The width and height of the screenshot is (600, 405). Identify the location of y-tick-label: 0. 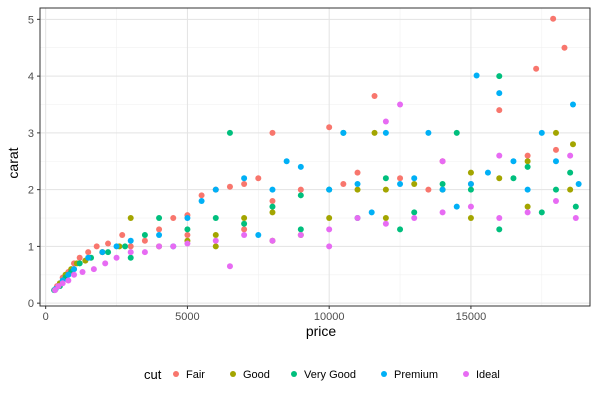
(31, 304).